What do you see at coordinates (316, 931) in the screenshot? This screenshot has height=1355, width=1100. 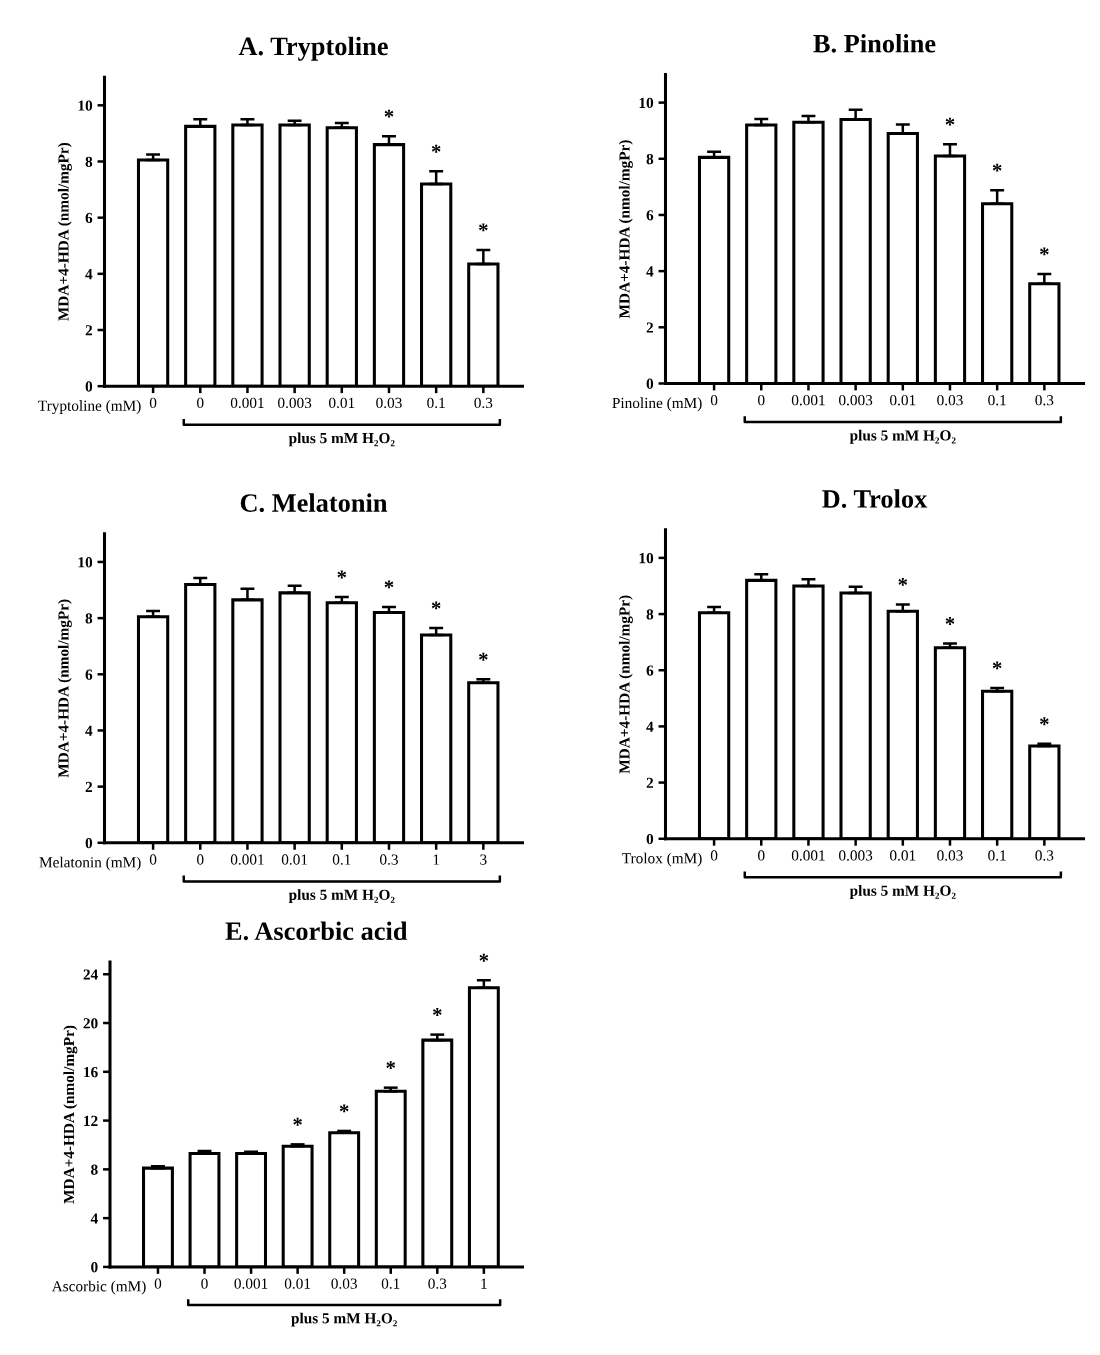 I see `chart-title: E. Ascorbic acid` at bounding box center [316, 931].